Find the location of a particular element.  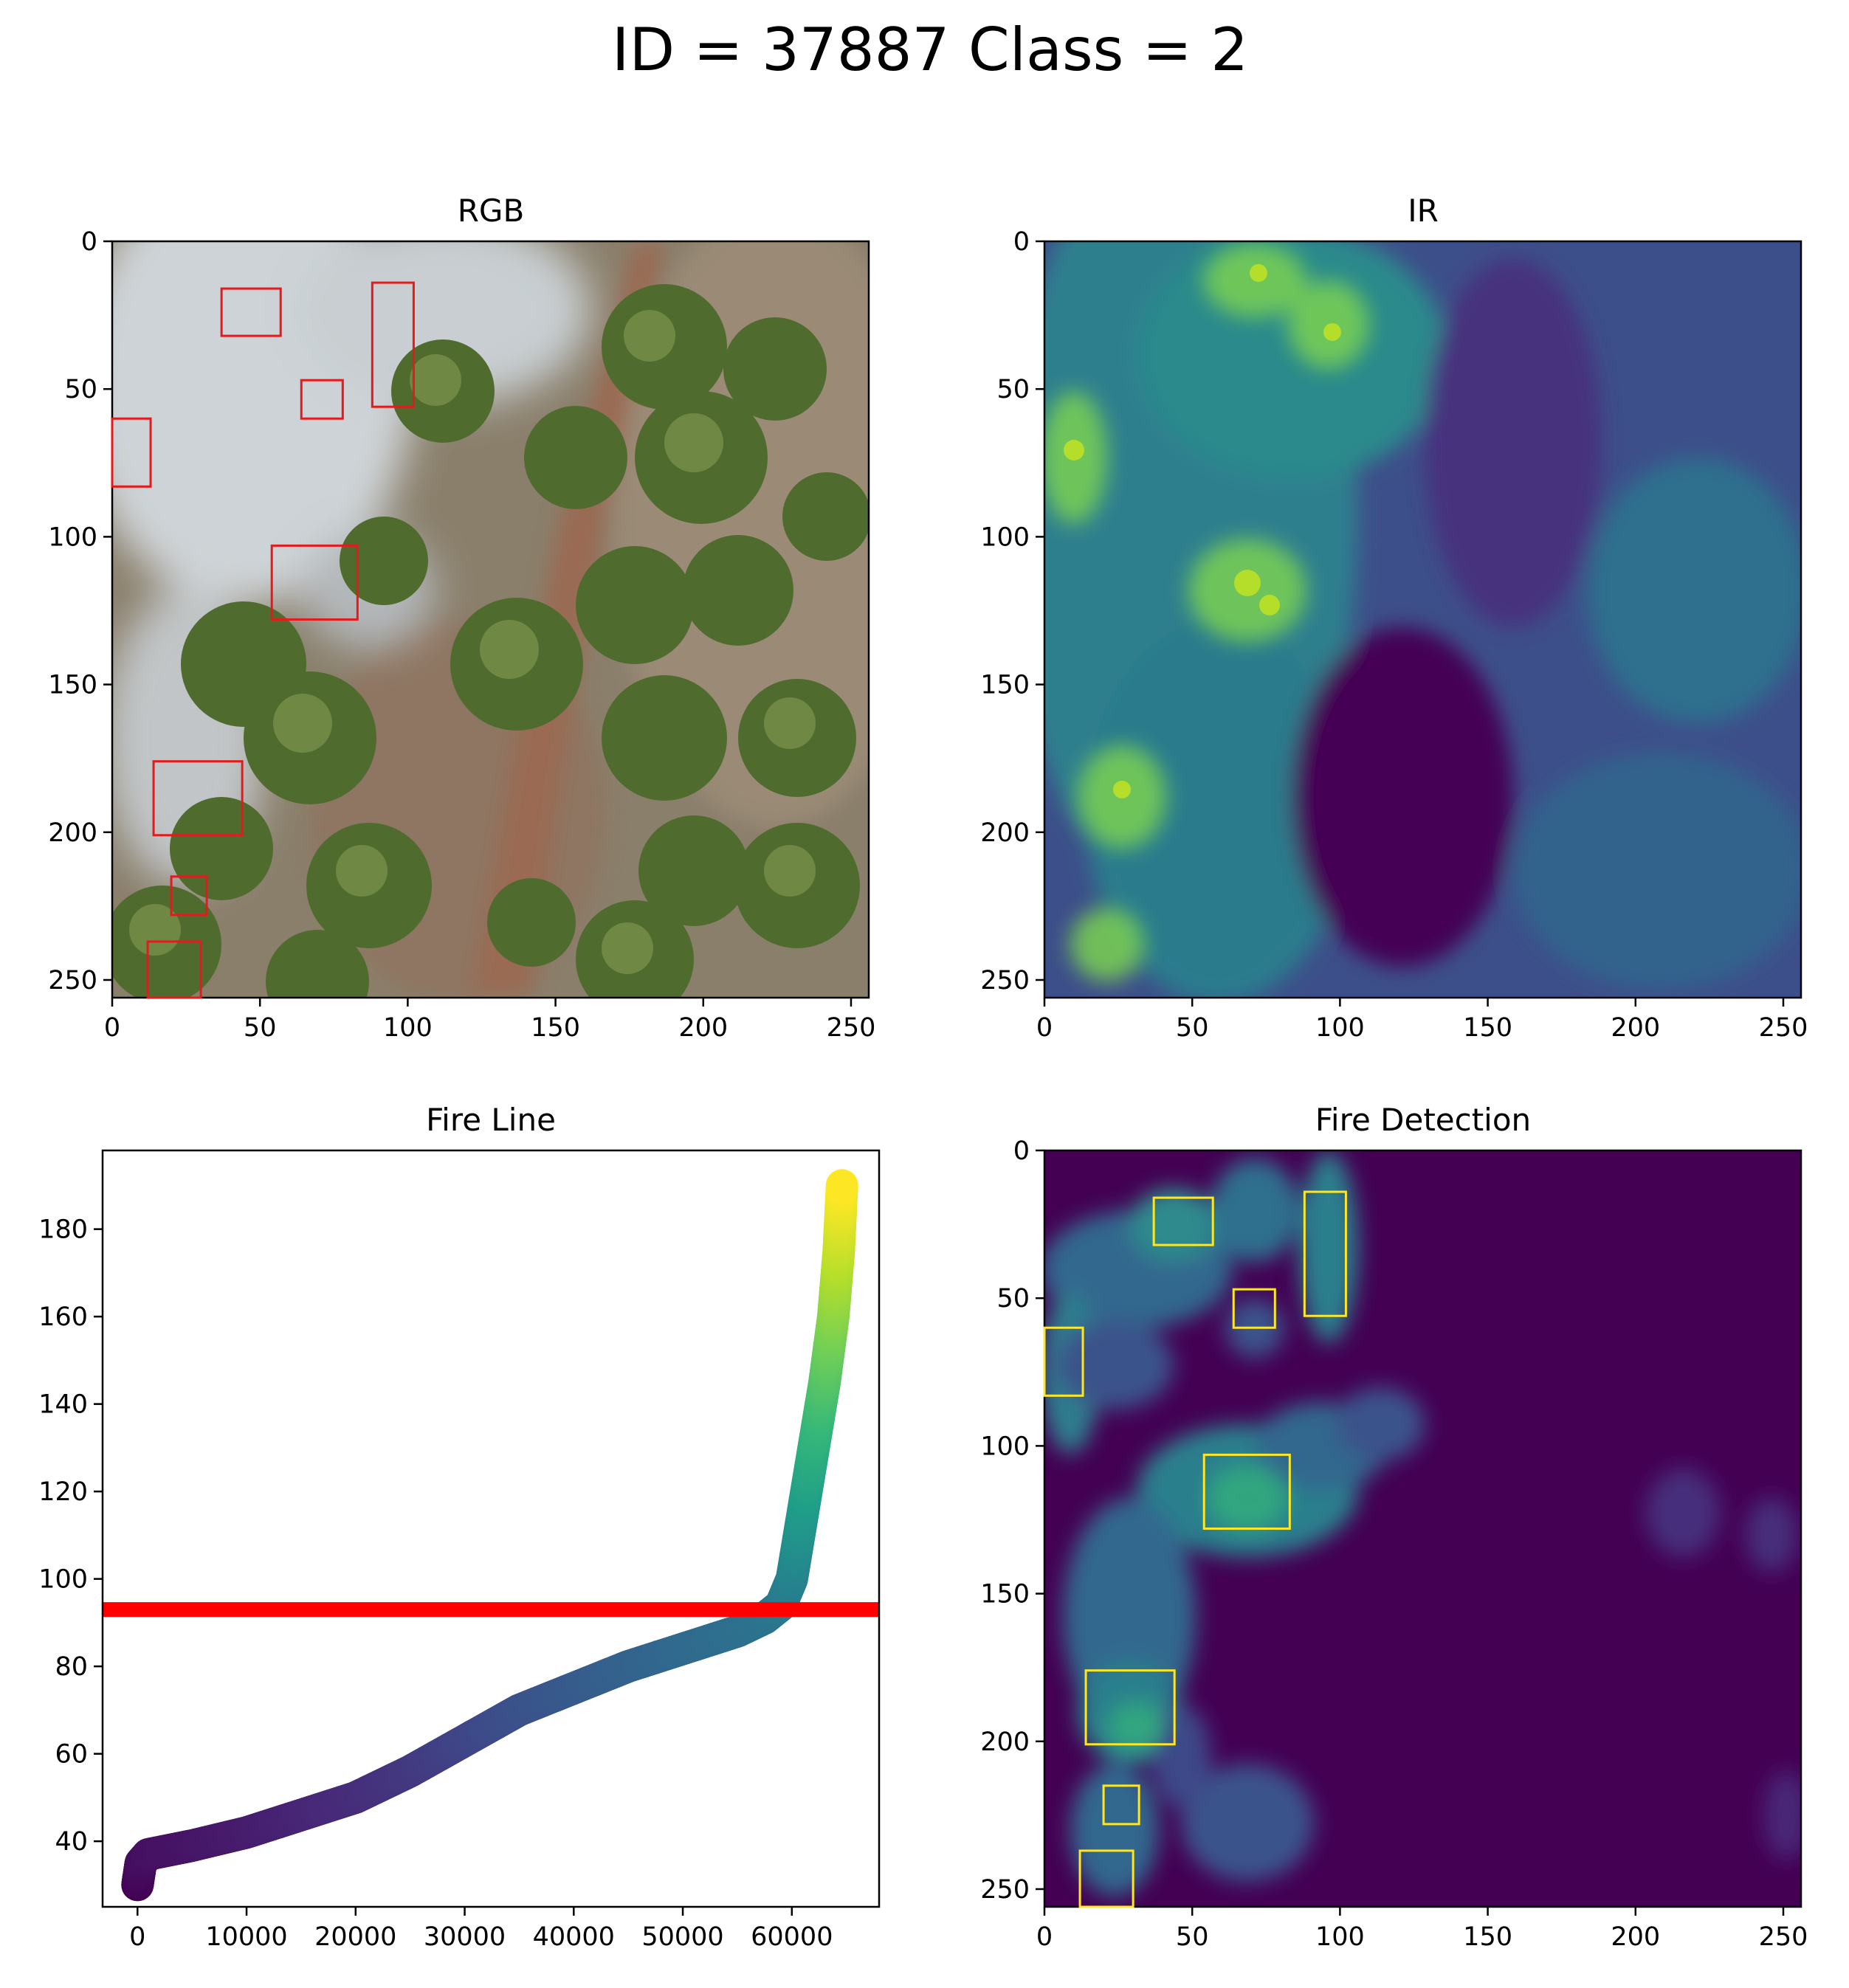

fire-line-y-tick-label: 40 is located at coordinates (71, 1842).